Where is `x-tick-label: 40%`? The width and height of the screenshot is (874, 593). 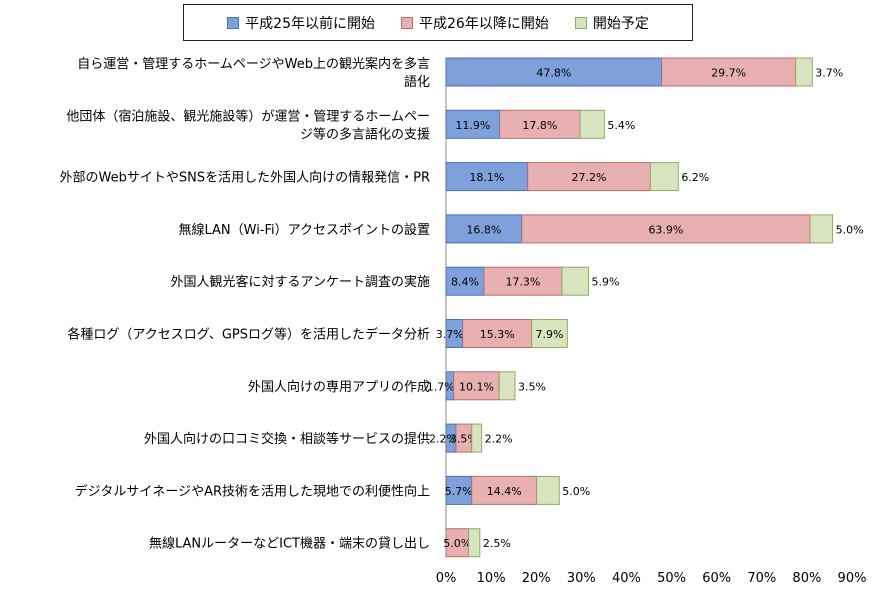 x-tick-label: 40% is located at coordinates (626, 578).